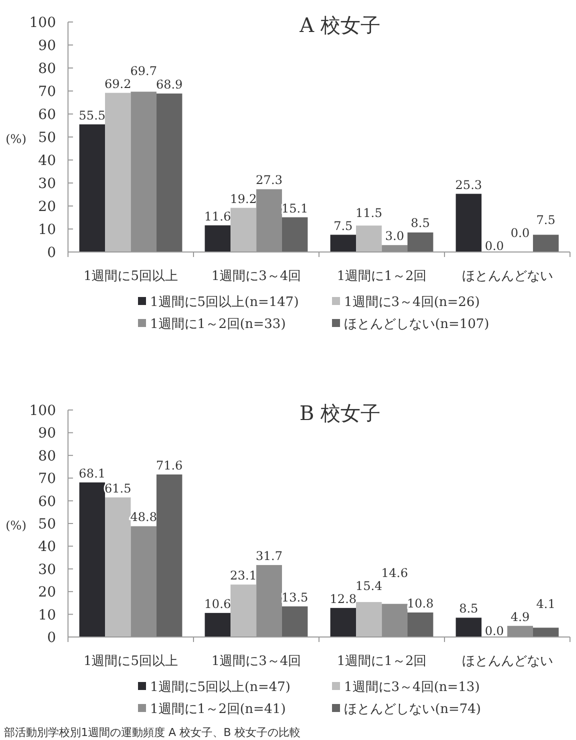  Describe the element at coordinates (218, 324) in the screenshot. I see `legend-label: 1週間に1～2回(n=33)` at that location.